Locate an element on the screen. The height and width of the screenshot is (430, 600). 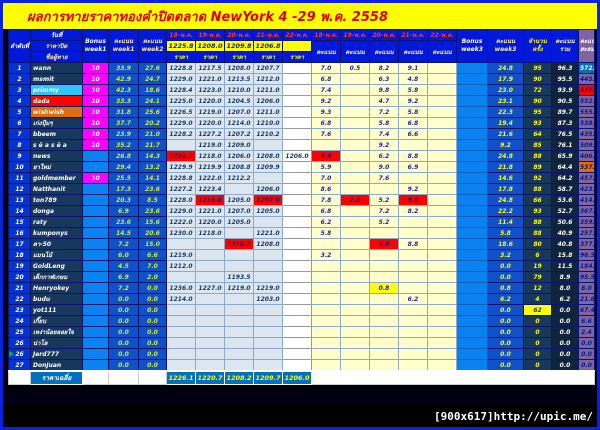
price-guess-cell: 1230.0 is located at coordinates (181, 233).